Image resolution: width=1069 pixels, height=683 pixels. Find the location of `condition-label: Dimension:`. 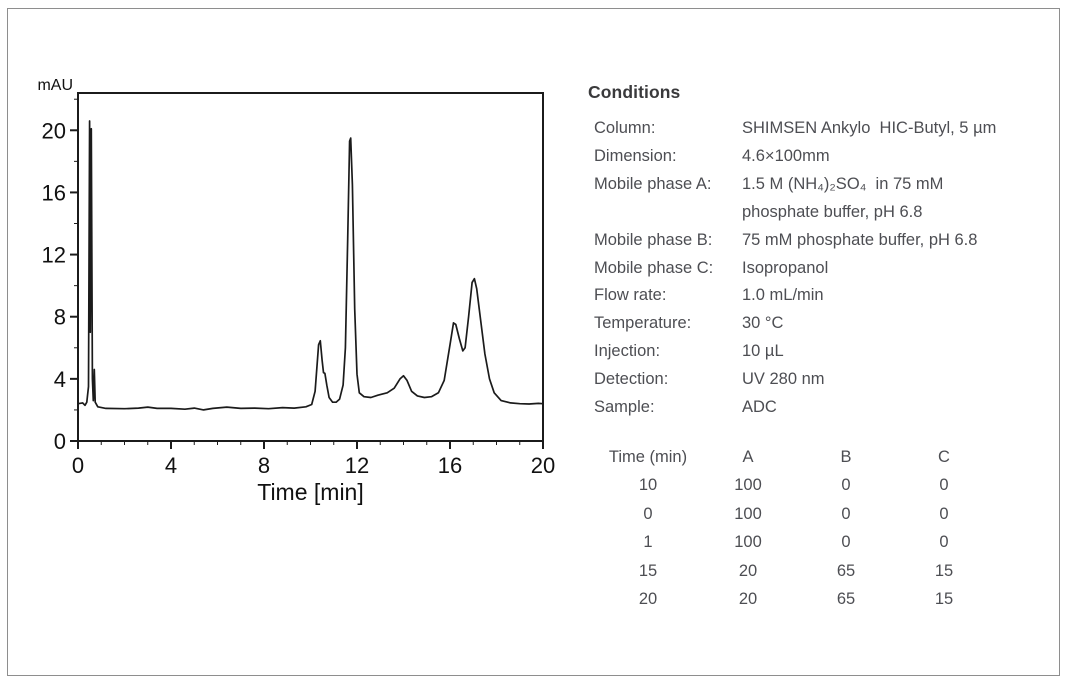

condition-label: Dimension: is located at coordinates (635, 155).